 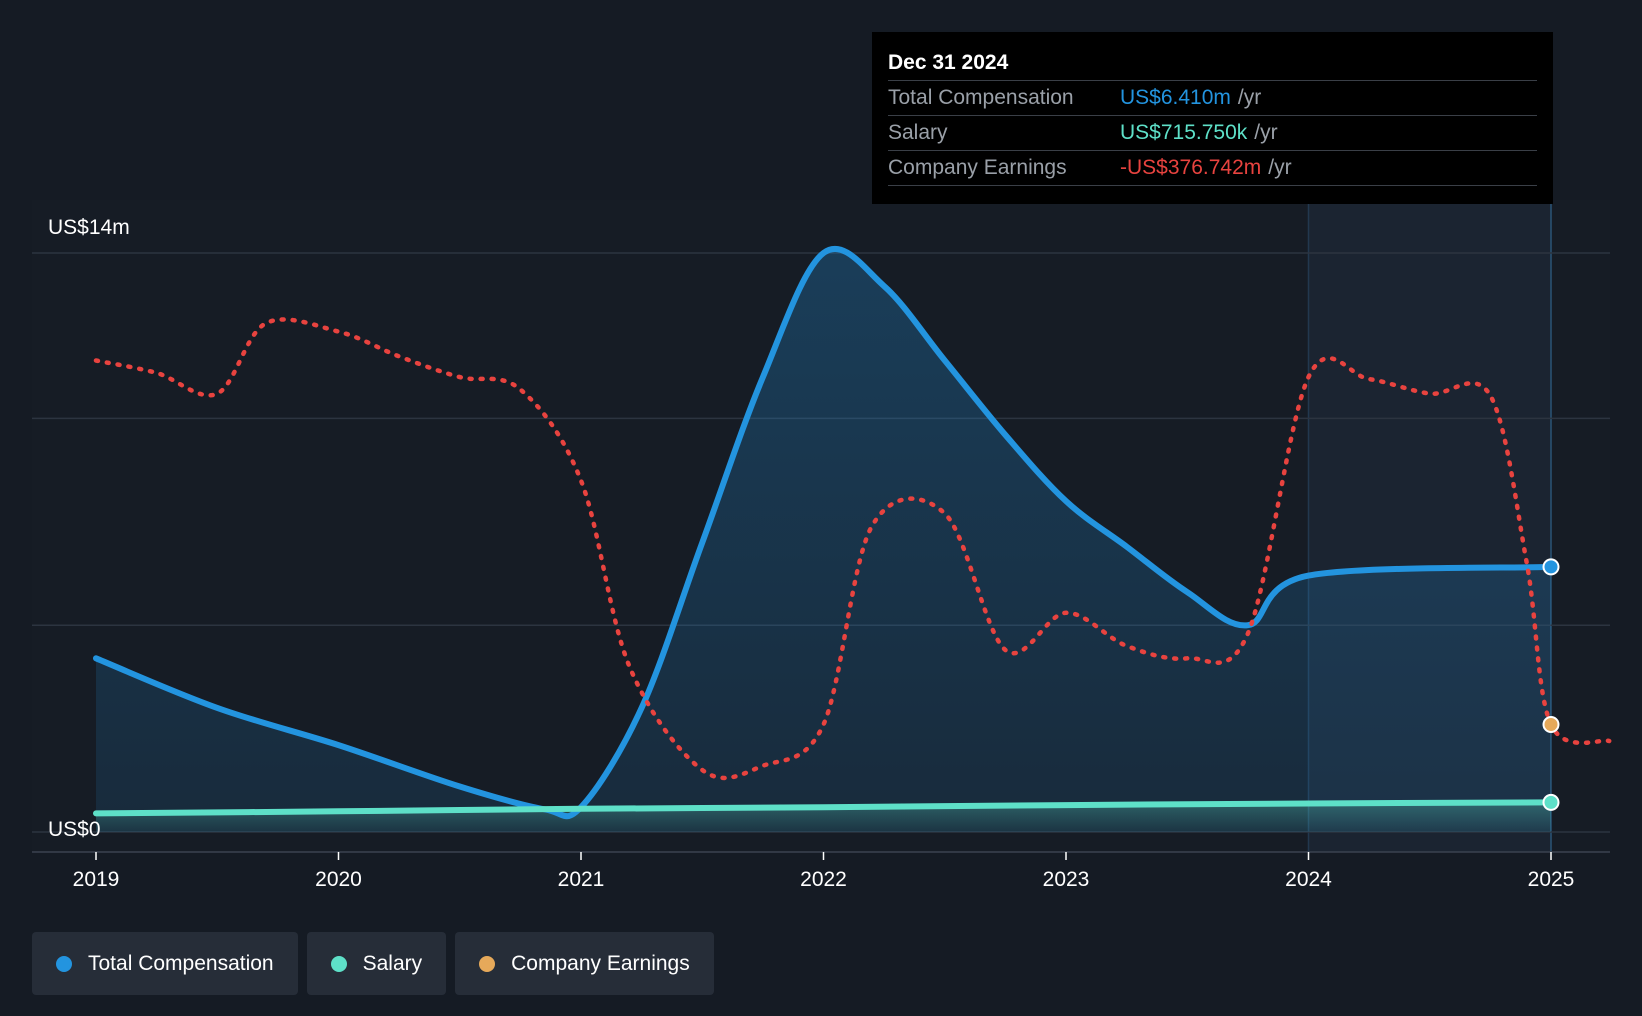 I want to click on tooltip-value: US$6.410m, so click(x=1175, y=97).